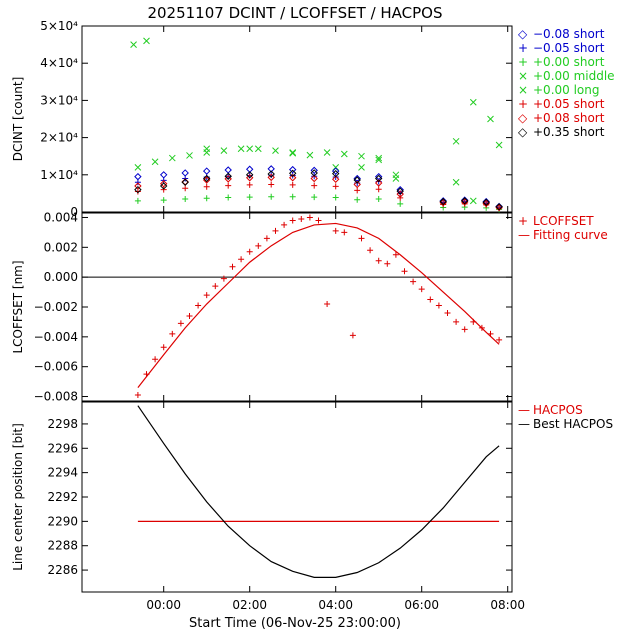 The height and width of the screenshot is (640, 640). Describe the element at coordinates (59, 63) in the screenshot. I see `y-tick-label: 4×10⁴` at that location.